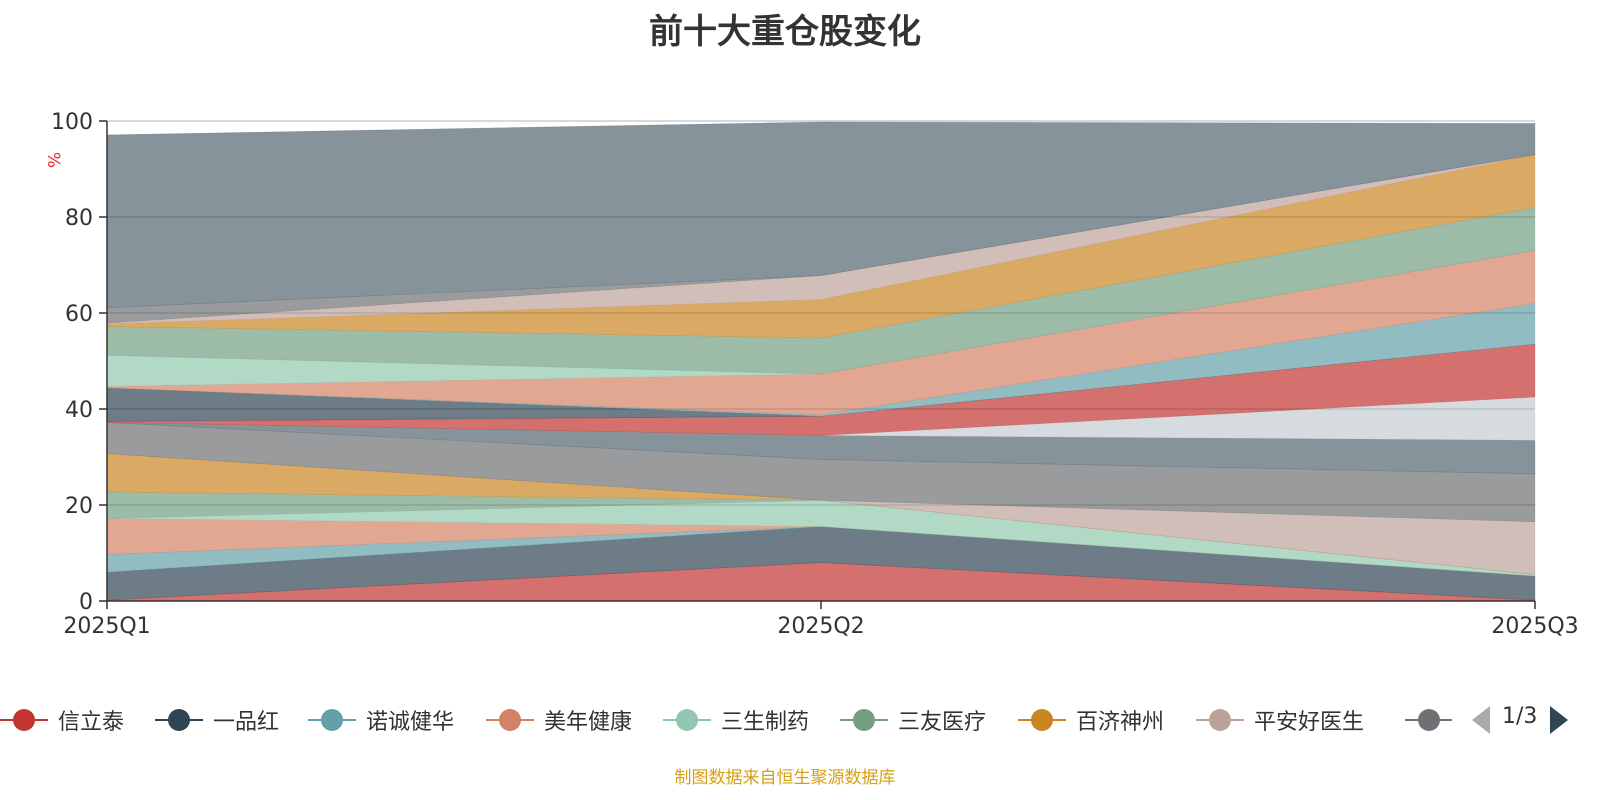 This screenshot has width=1600, height=800. I want to click on legend: 信立泰 一品红 诺诚健华 美年健康 三生制药 三友医疗 百济神州 平安好医生 科伦药业 1/3, so click(800, 720).